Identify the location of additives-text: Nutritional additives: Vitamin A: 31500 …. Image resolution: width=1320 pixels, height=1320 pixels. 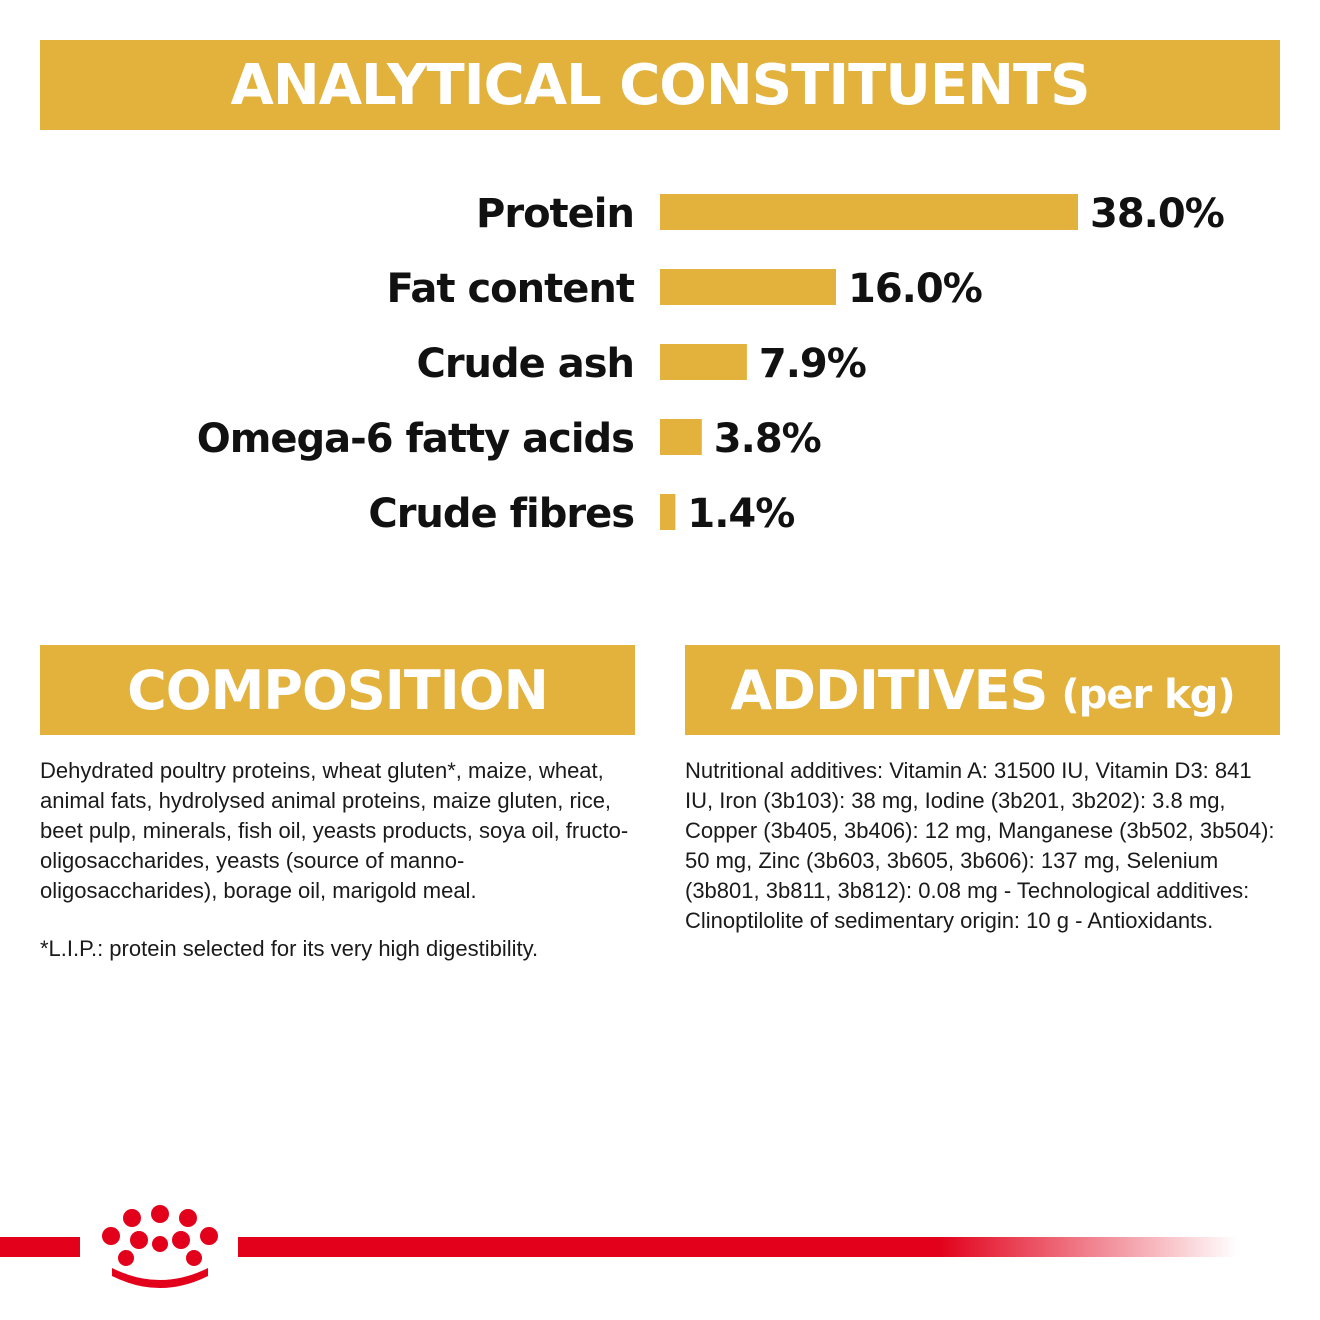
(980, 845).